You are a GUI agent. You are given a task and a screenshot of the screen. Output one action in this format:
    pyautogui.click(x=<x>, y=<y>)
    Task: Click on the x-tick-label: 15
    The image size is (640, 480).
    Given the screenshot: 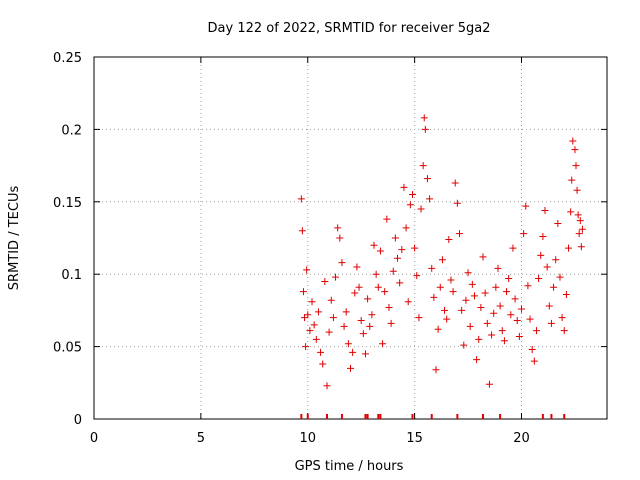 What is the action you would take?
    pyautogui.click(x=414, y=438)
    